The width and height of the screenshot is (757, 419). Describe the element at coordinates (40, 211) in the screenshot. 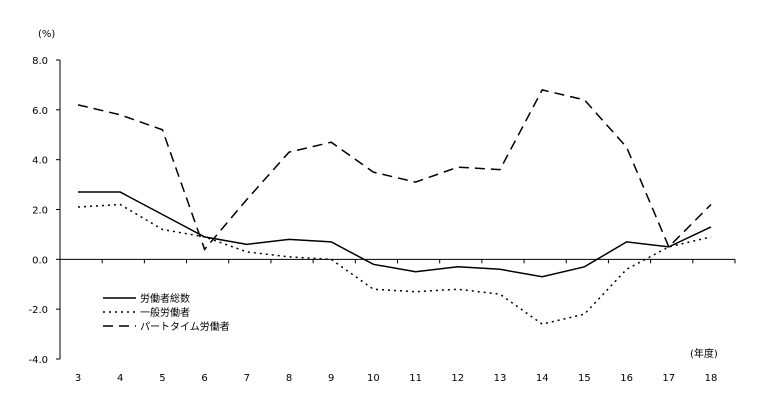

I see `y-tick-label: 2.0` at that location.